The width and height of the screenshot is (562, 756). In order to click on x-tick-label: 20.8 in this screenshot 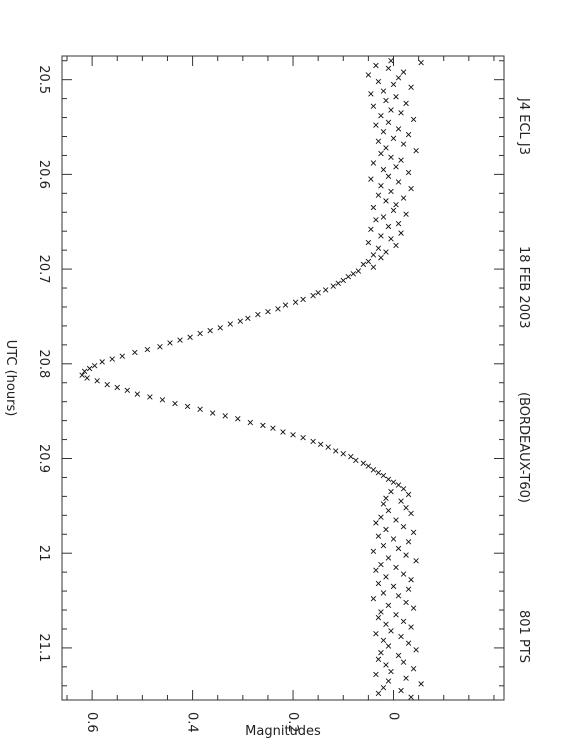, I will do `click(43, 363)`.